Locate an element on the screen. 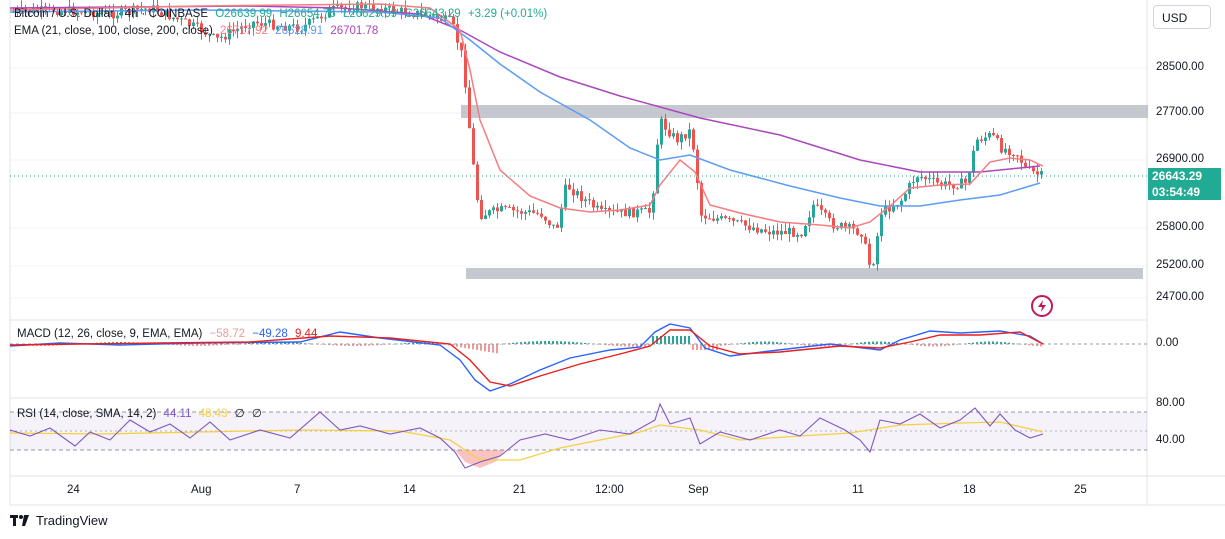  interval: 4h is located at coordinates (131, 14).